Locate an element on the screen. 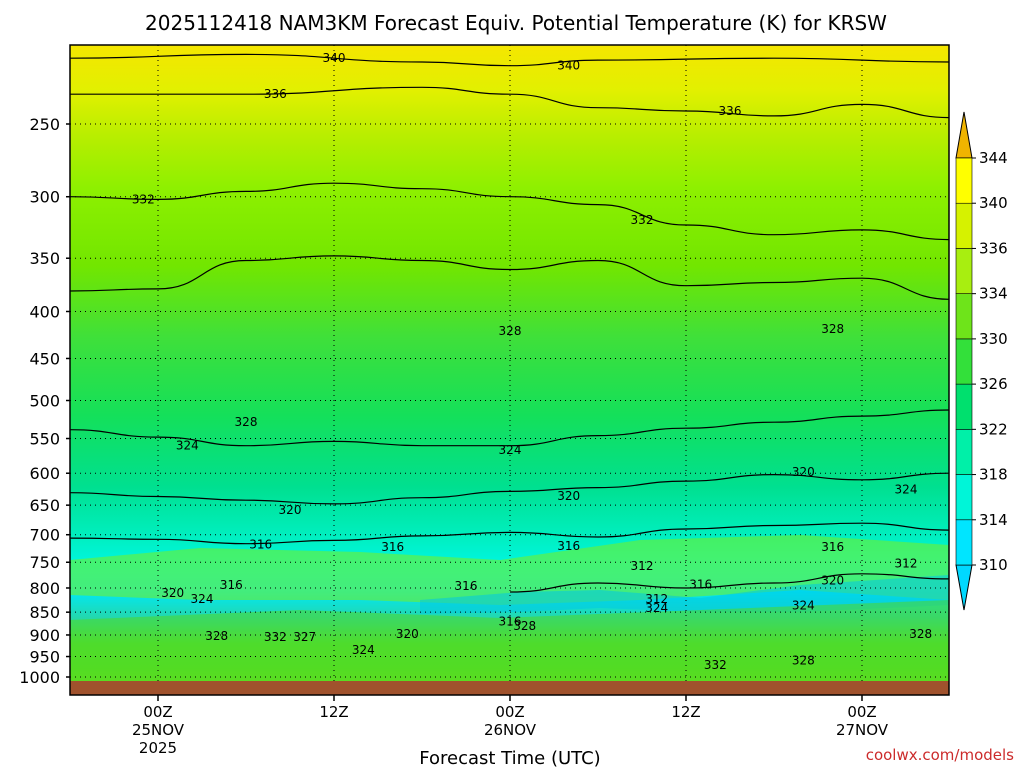  colorbar-bottom-arrow is located at coordinates (964, 587).